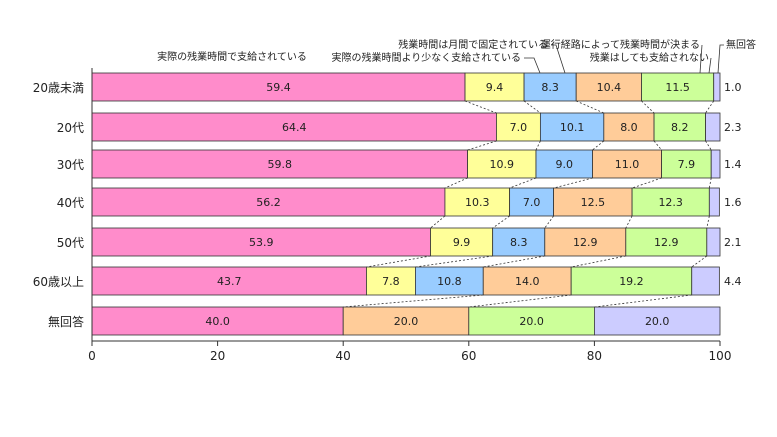  What do you see at coordinates (217, 321) in the screenshot?
I see `data-label: 40.0` at bounding box center [217, 321].